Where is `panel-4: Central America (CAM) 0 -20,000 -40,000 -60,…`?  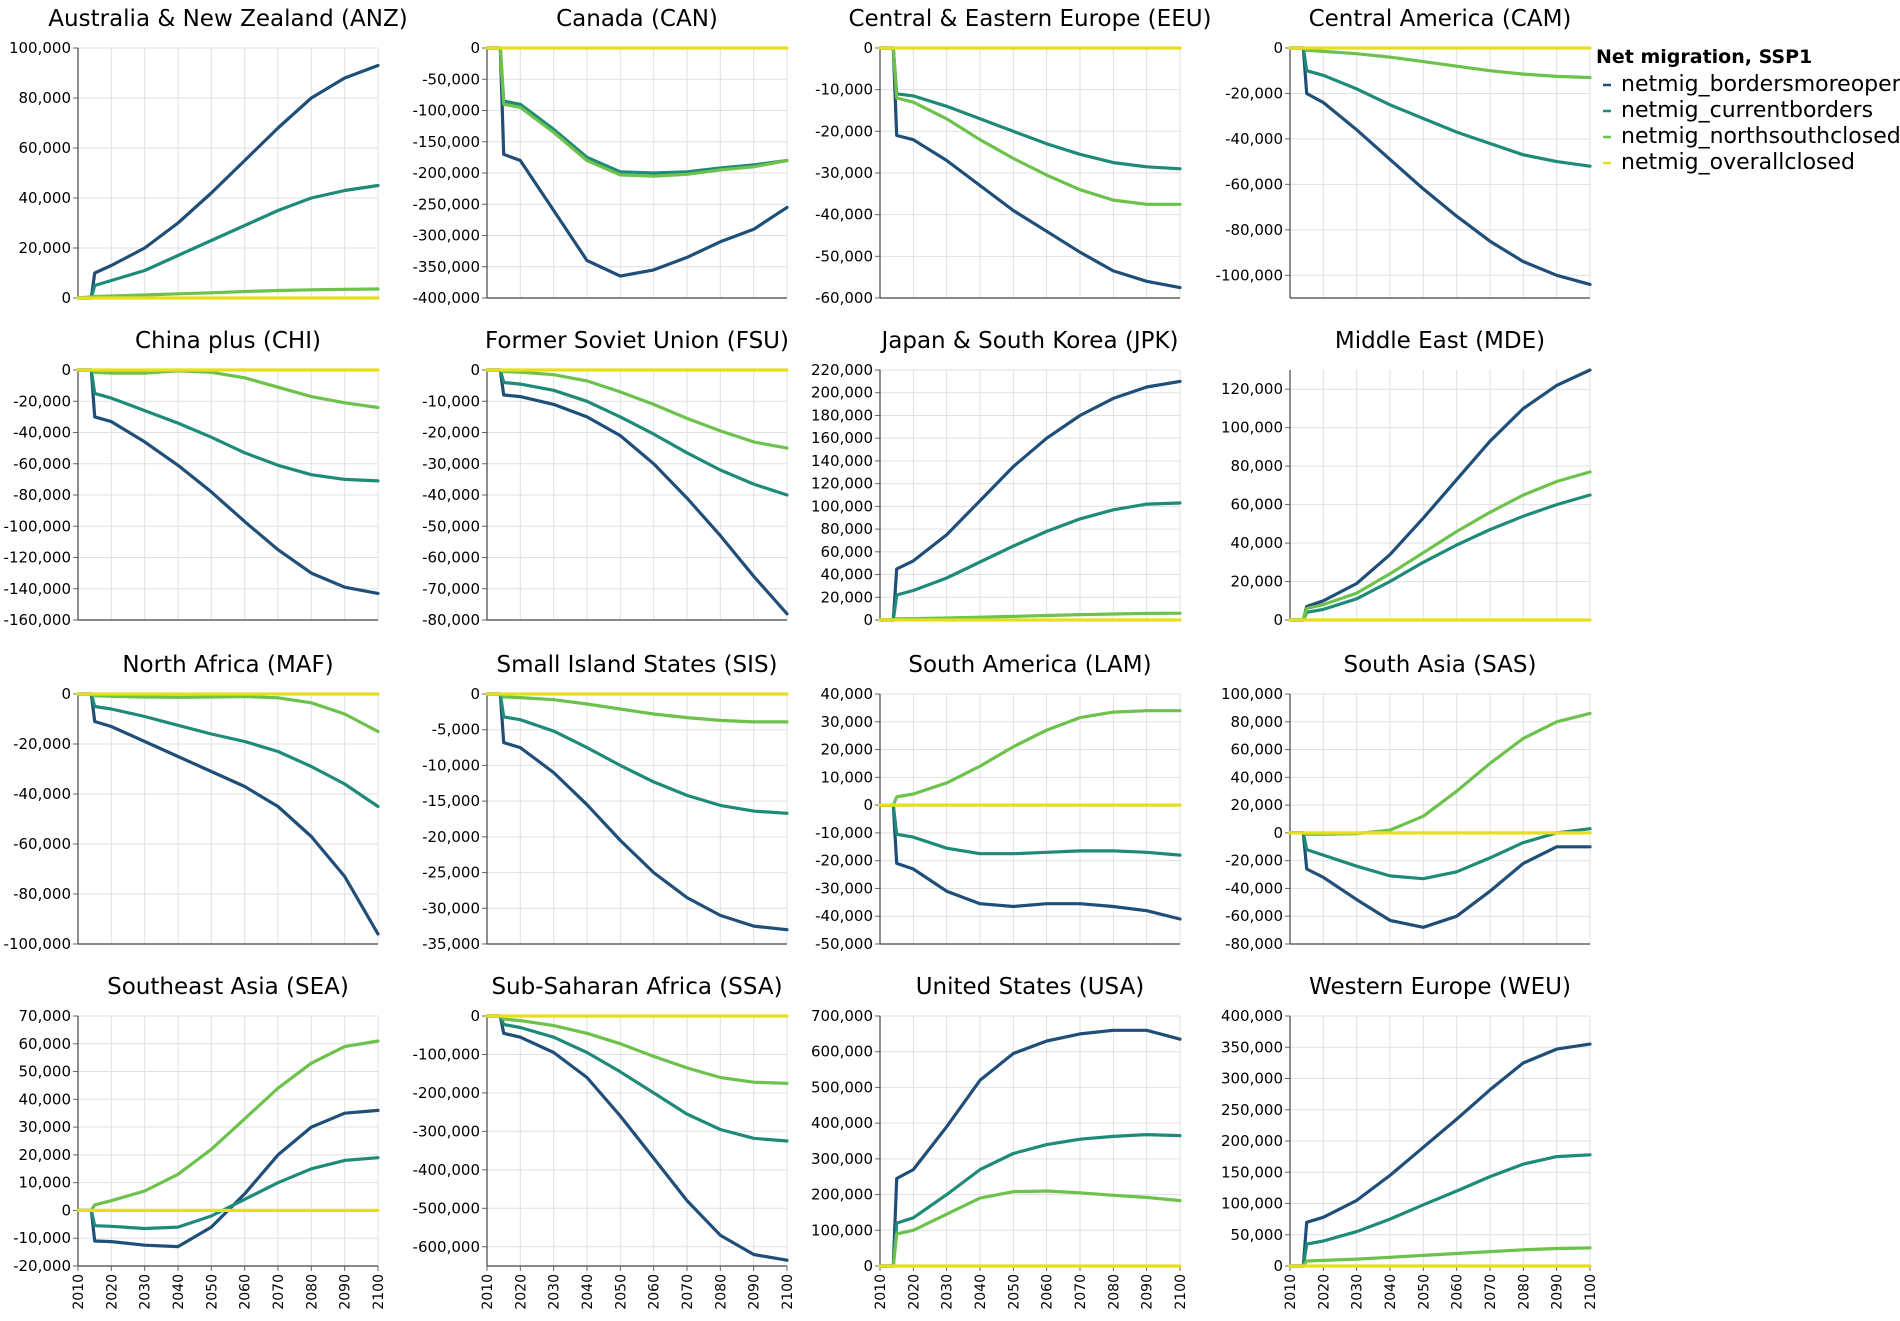 panel-4: Central America (CAM) 0 -20,000 -40,000 -60,… is located at coordinates (1404, 152).